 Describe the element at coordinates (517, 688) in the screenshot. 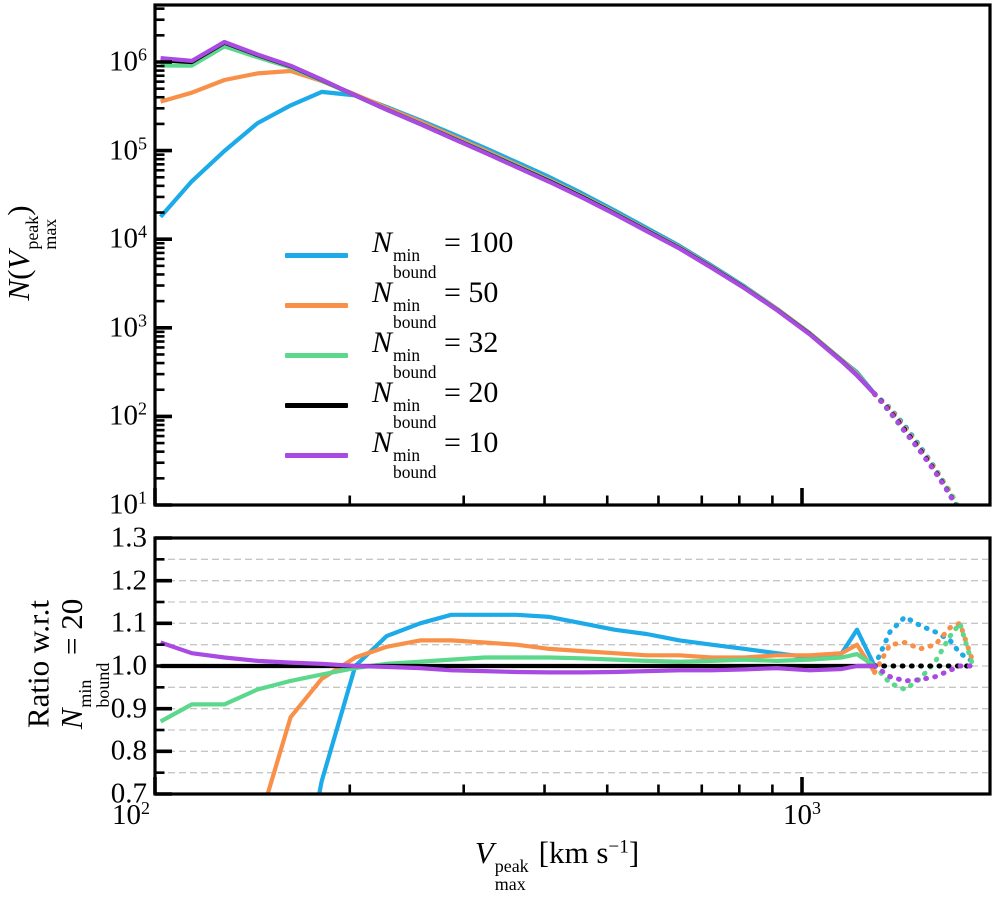

I see `line-nbound-32-ratio-solid` at that location.